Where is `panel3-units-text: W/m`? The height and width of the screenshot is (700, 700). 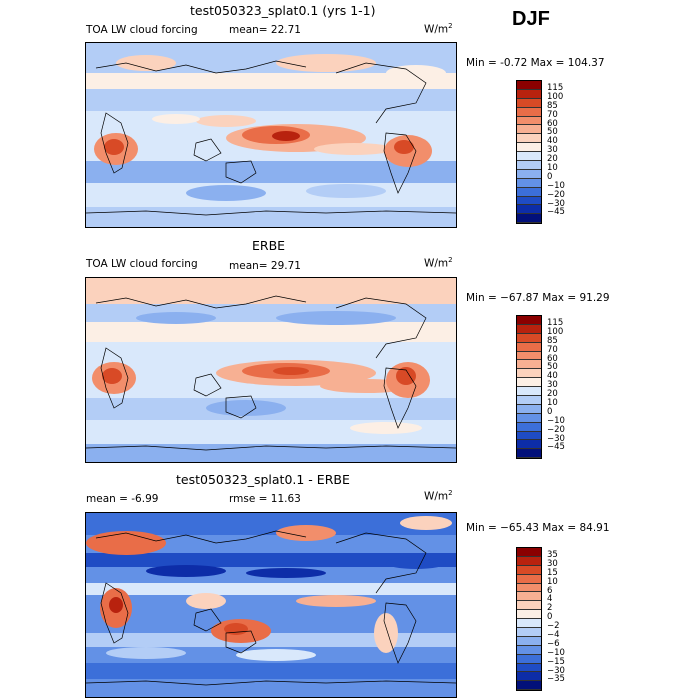 panel3-units-text: W/m is located at coordinates (436, 496).